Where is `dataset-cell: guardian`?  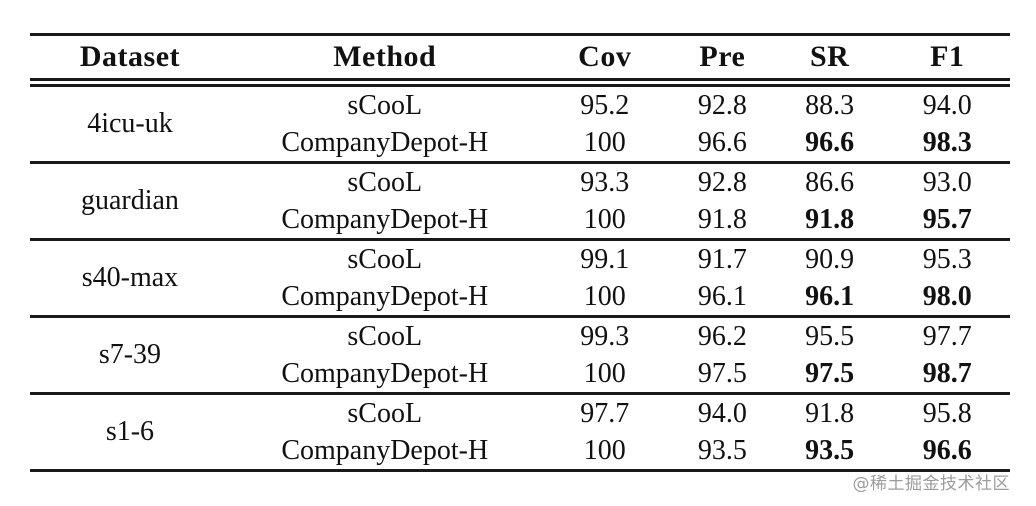 dataset-cell: guardian is located at coordinates (130, 200).